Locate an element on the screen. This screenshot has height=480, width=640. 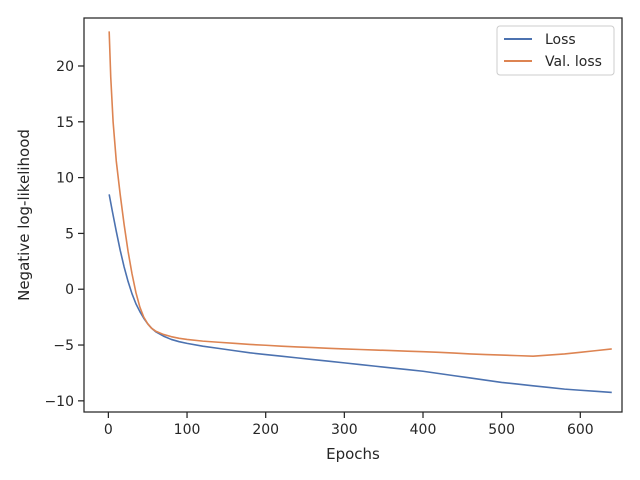
x-tick-label: 100 is located at coordinates (187, 430).